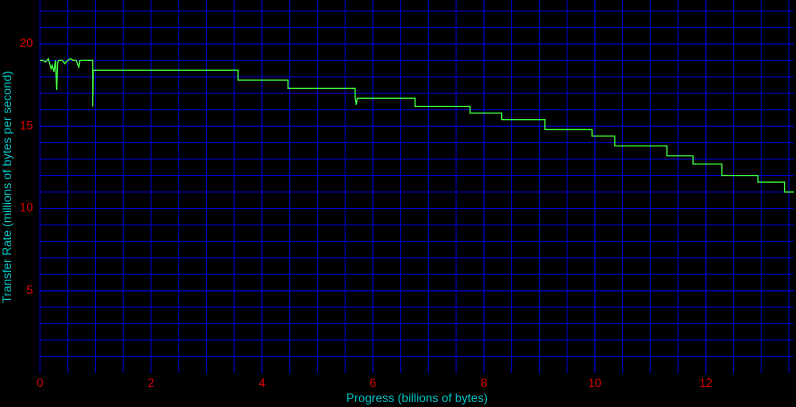 This screenshot has height=407, width=796. Describe the element at coordinates (706, 383) in the screenshot. I see `x-tick-label: 12` at that location.